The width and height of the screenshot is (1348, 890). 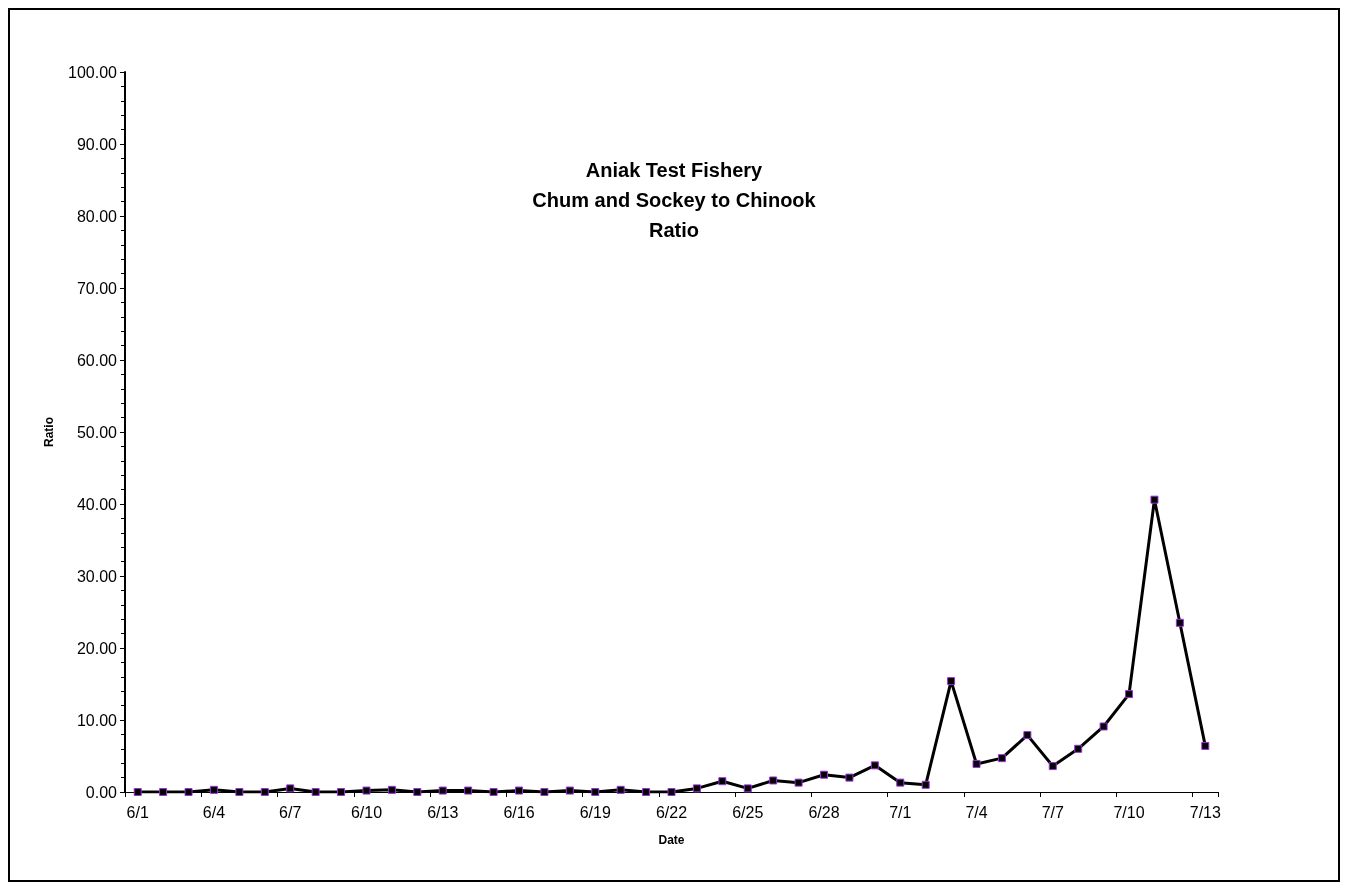 I want to click on y-tick-label: 90.00, so click(x=97, y=144).